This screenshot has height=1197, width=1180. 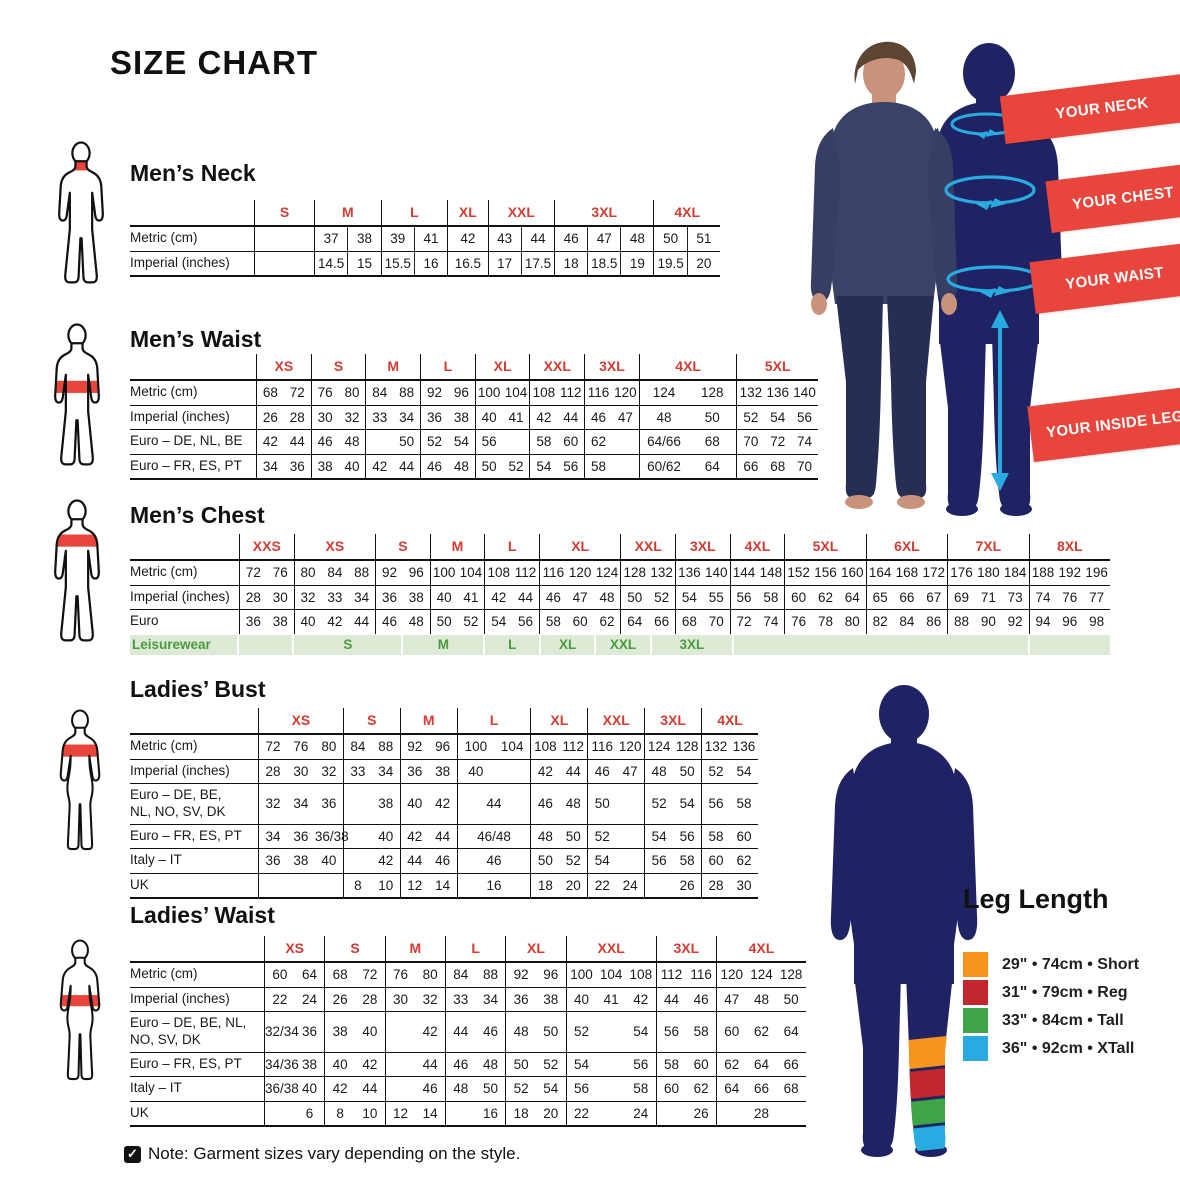 I want to click on size-group: 58 60, so click(x=685, y=1064).